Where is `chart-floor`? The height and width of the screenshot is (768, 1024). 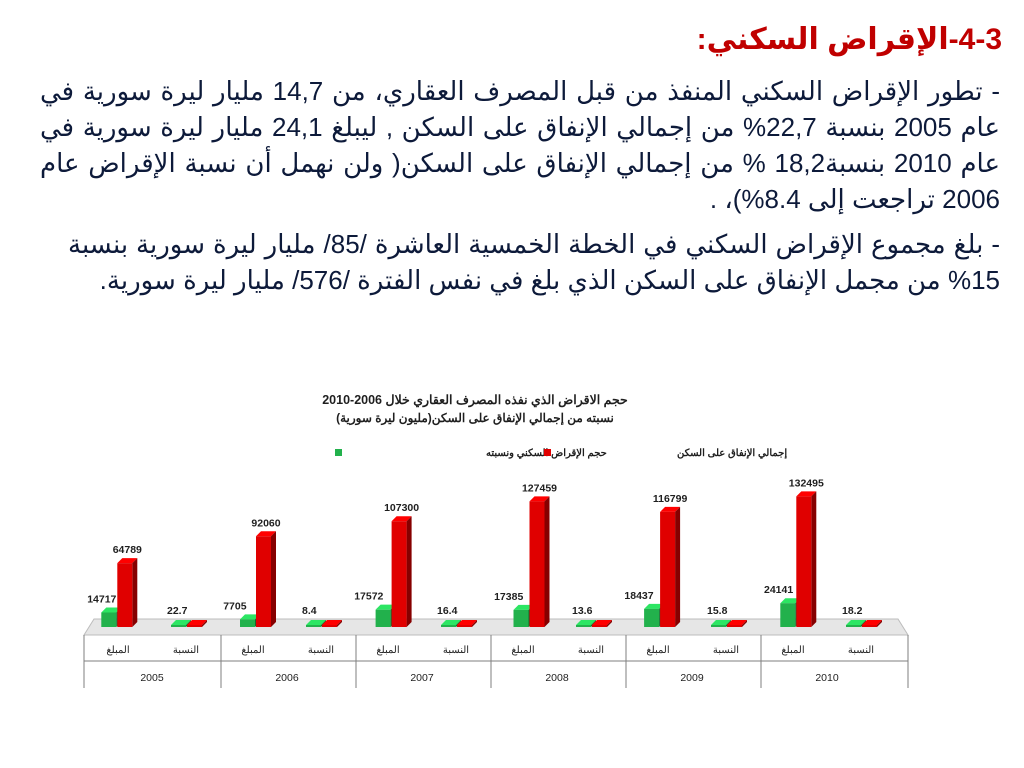 chart-floor is located at coordinates (496, 627).